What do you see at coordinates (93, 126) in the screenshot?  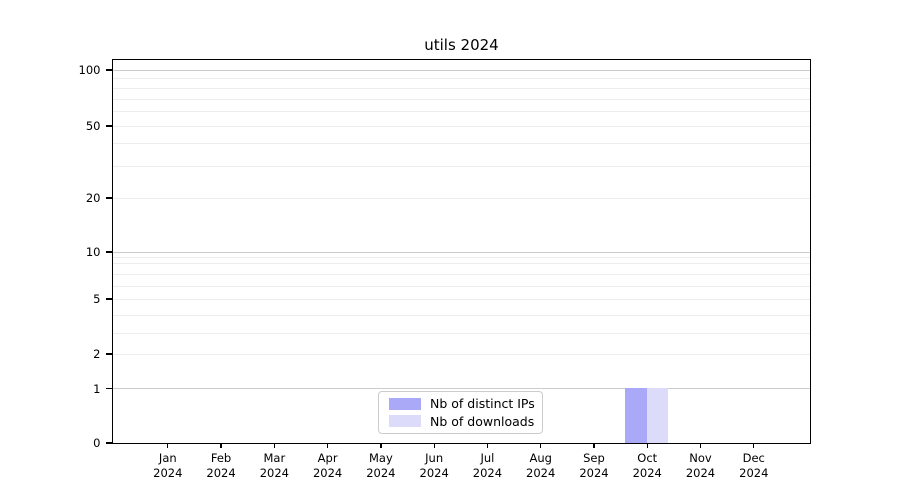 I see `y-axis-tick-label: 50` at bounding box center [93, 126].